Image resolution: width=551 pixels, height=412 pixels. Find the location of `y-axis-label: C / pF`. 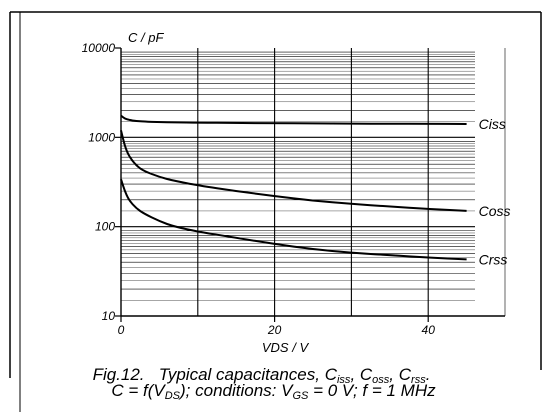

y-axis-label: C / pF is located at coordinates (146, 37).